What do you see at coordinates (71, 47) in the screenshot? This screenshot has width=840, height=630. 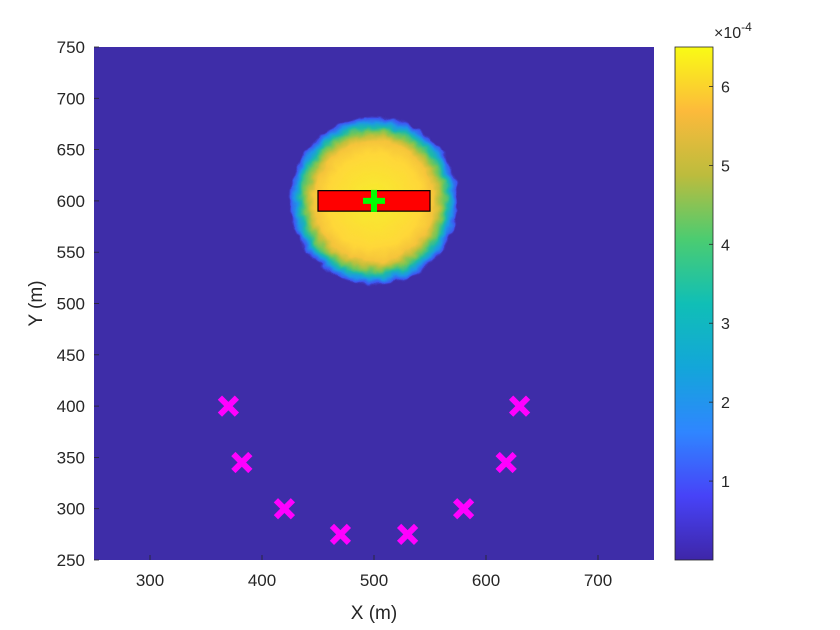 I see `y-tick-label: 750` at bounding box center [71, 47].